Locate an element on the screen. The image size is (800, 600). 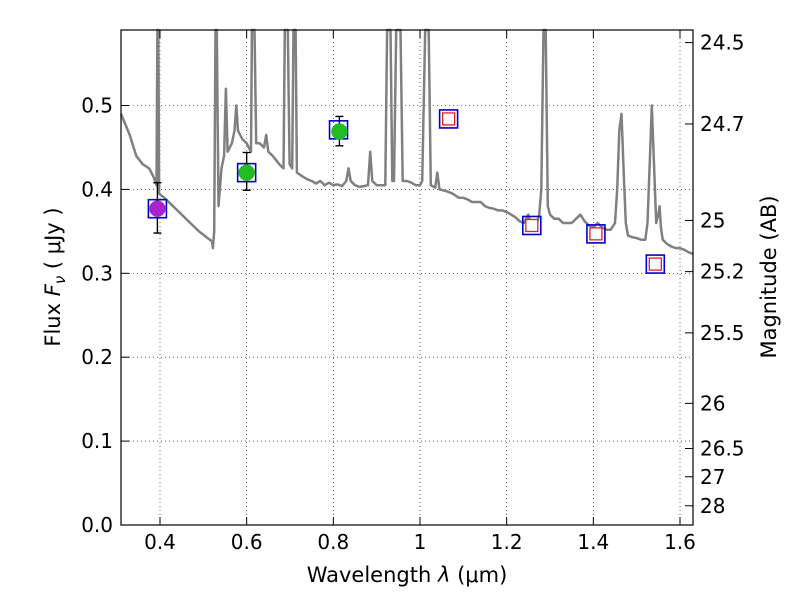
x-tick-label: 1.6 is located at coordinates (680, 542).